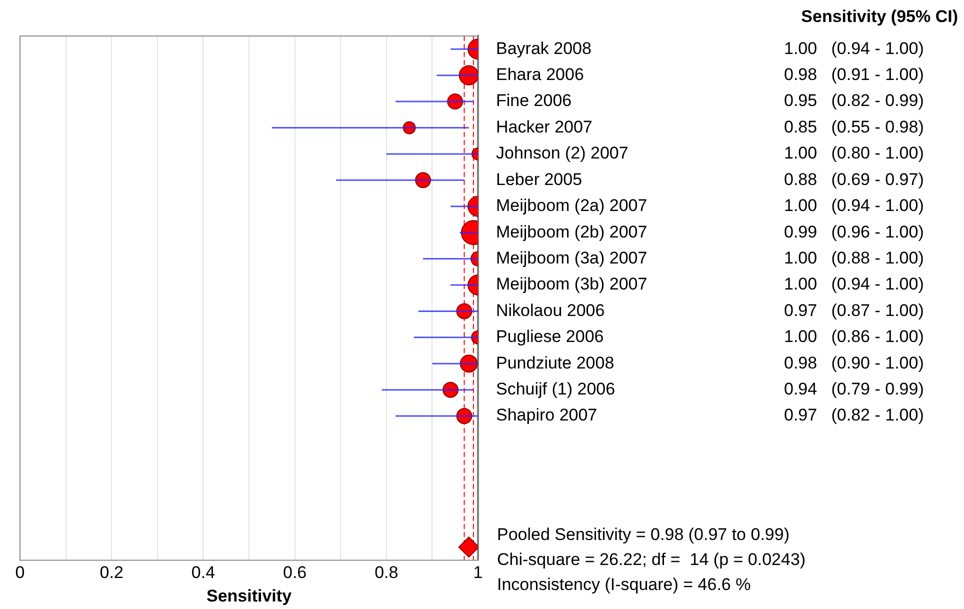  I want to click on data-label: 0.88 (0.69 - 0.97), so click(854, 179).